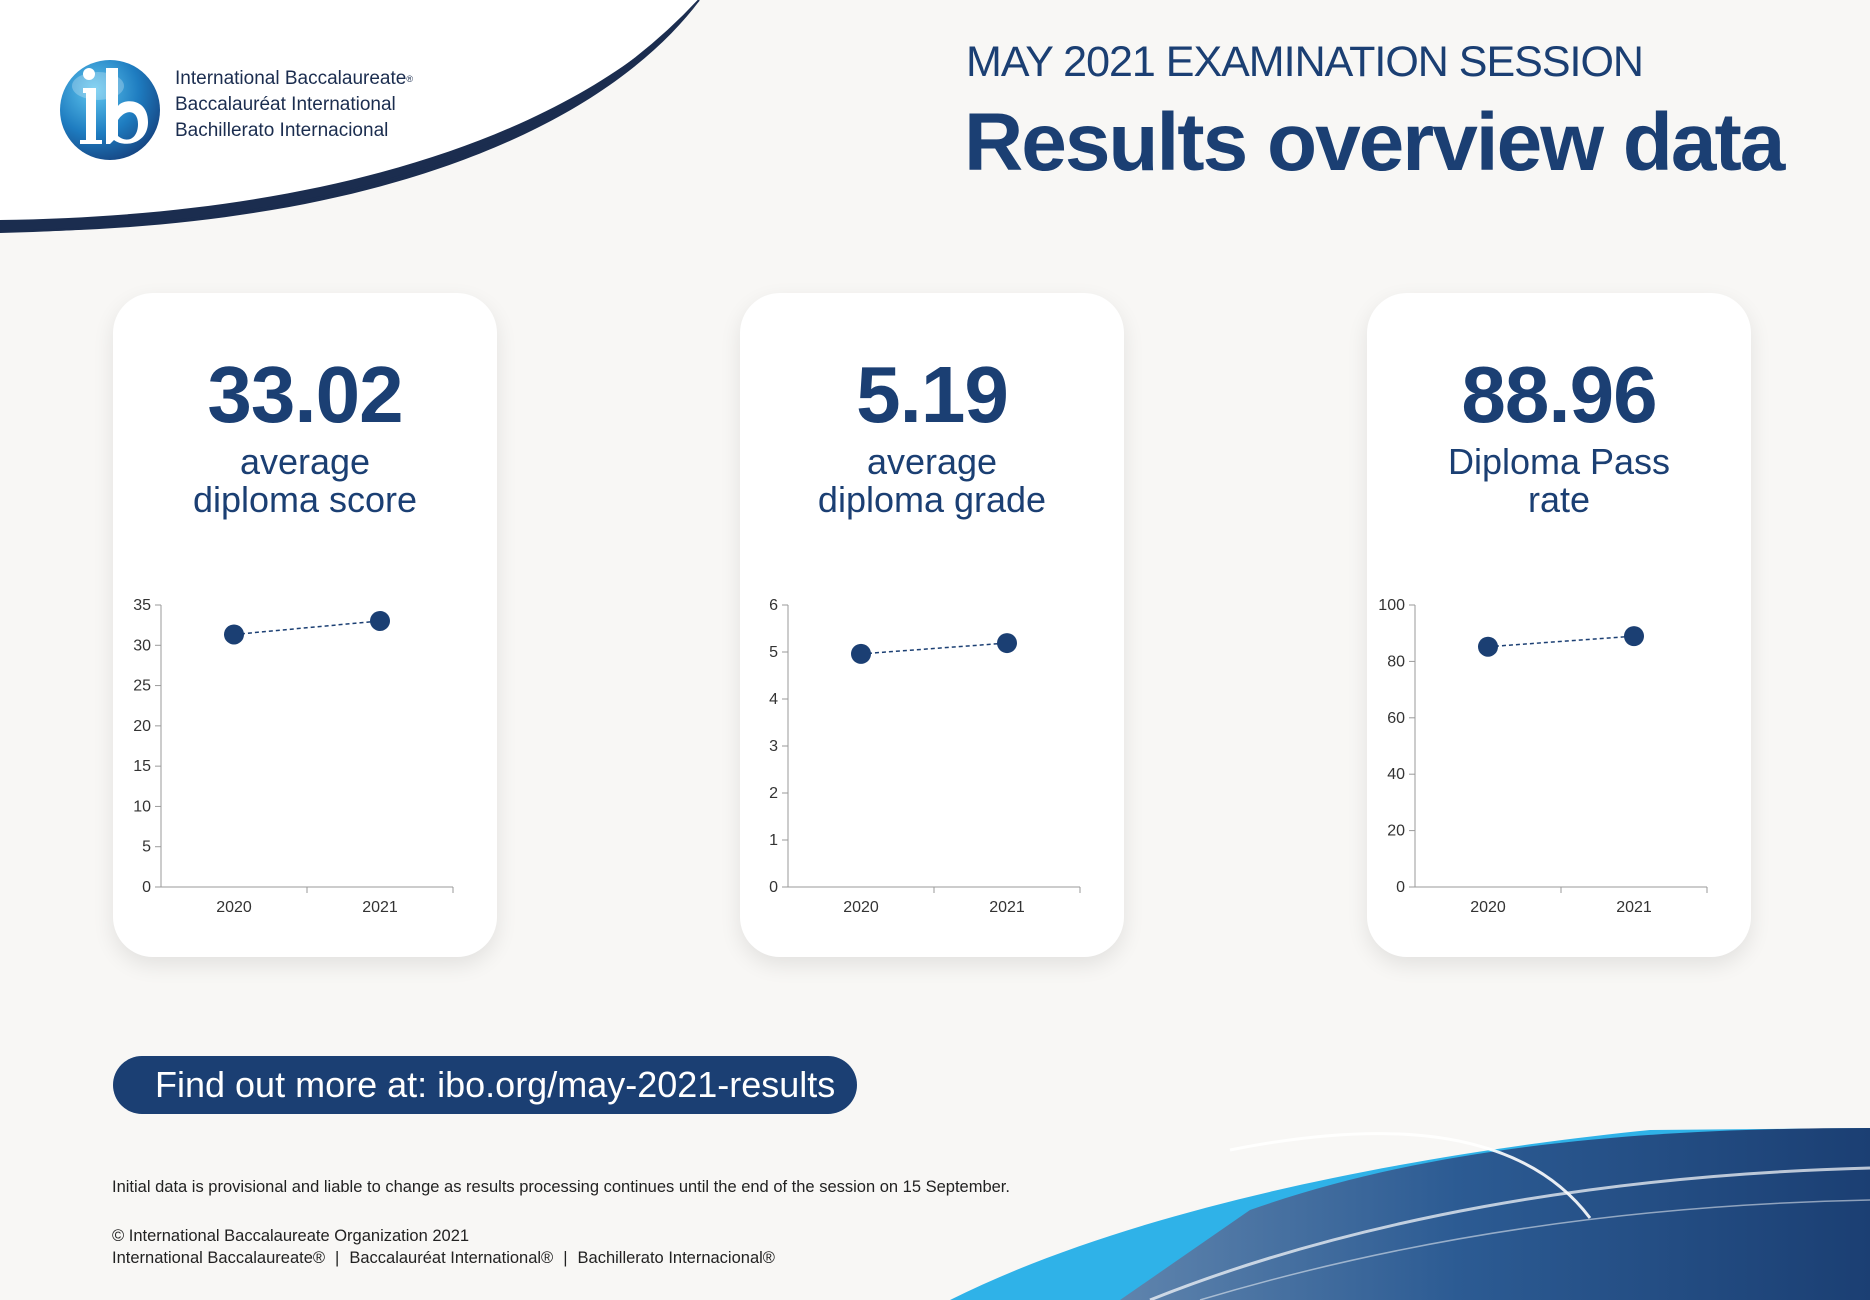 This screenshot has height=1300, width=1870. Describe the element at coordinates (305, 499) in the screenshot. I see `stat-label-line-2: diploma score` at that location.